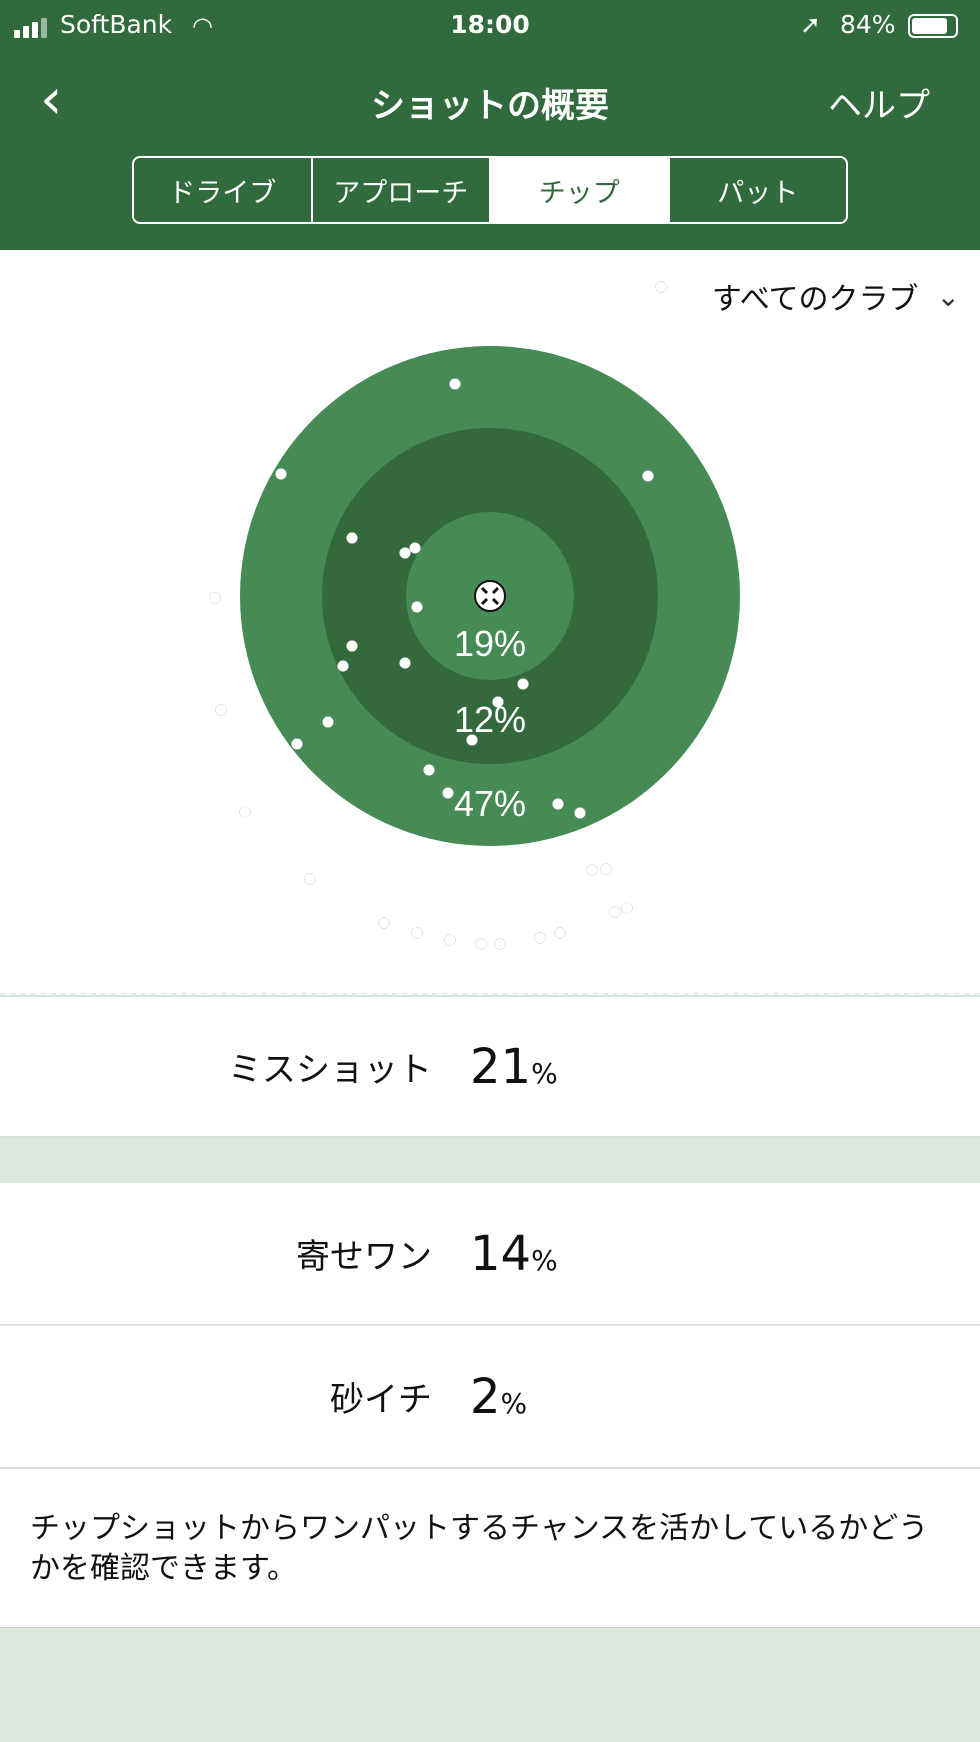  Describe the element at coordinates (868, 24) in the screenshot. I see `battery-percent: 84%` at that location.